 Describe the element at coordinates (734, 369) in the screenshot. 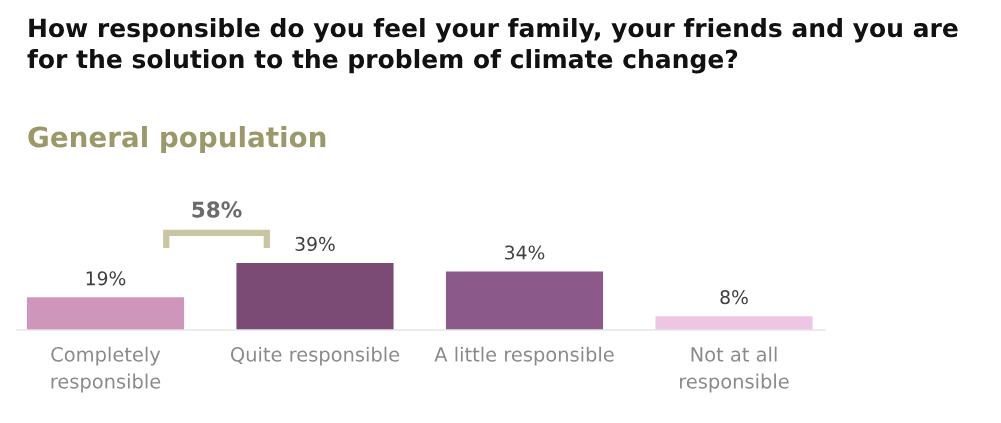

I see `x-tick-label: Not at all responsible` at that location.